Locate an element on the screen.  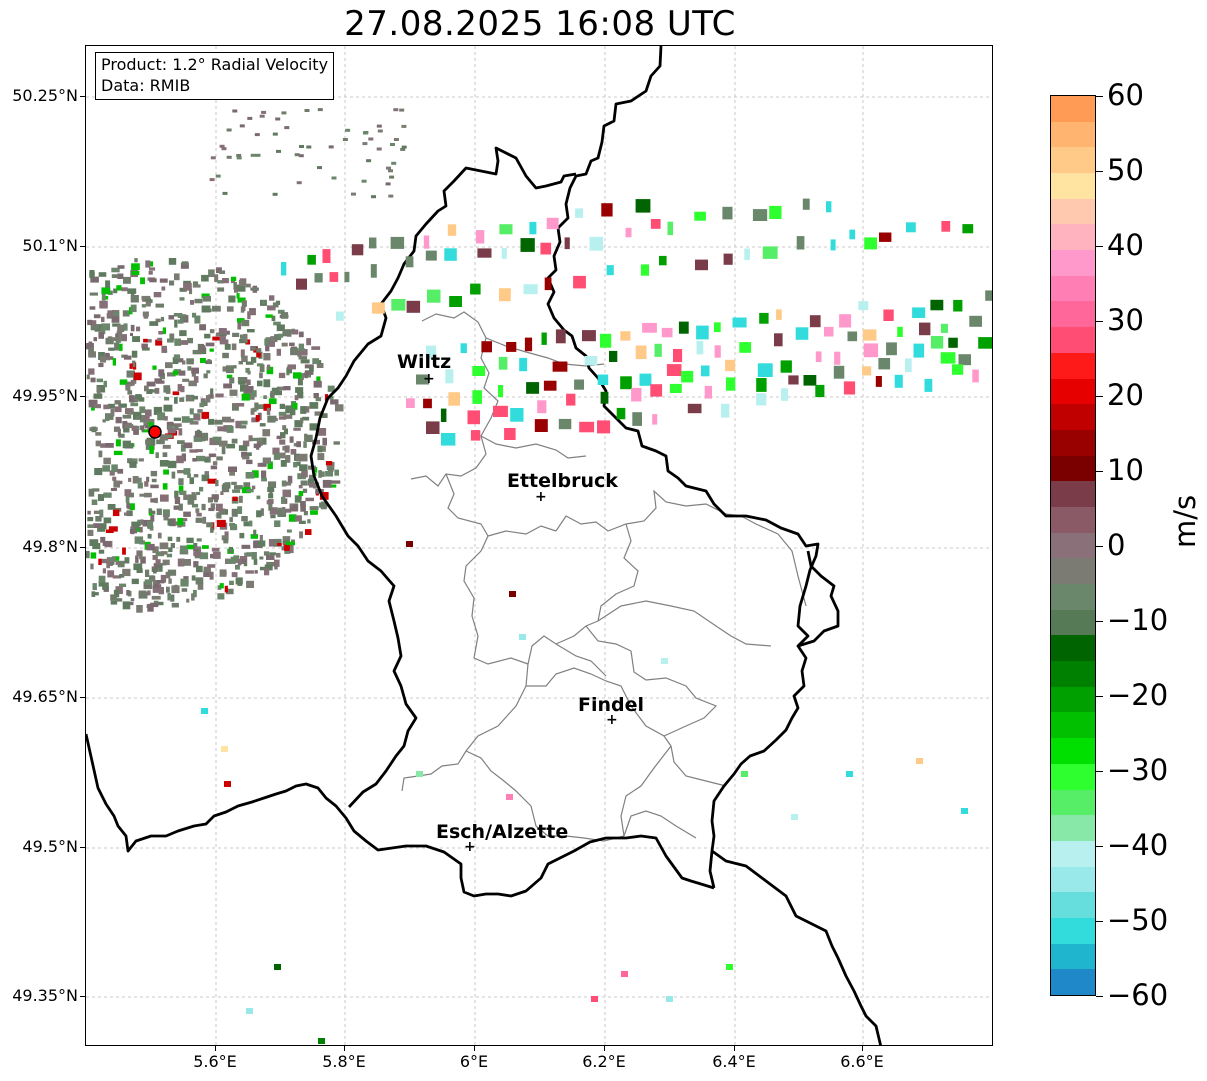
city-marker-findel: + is located at coordinates (612, 720).